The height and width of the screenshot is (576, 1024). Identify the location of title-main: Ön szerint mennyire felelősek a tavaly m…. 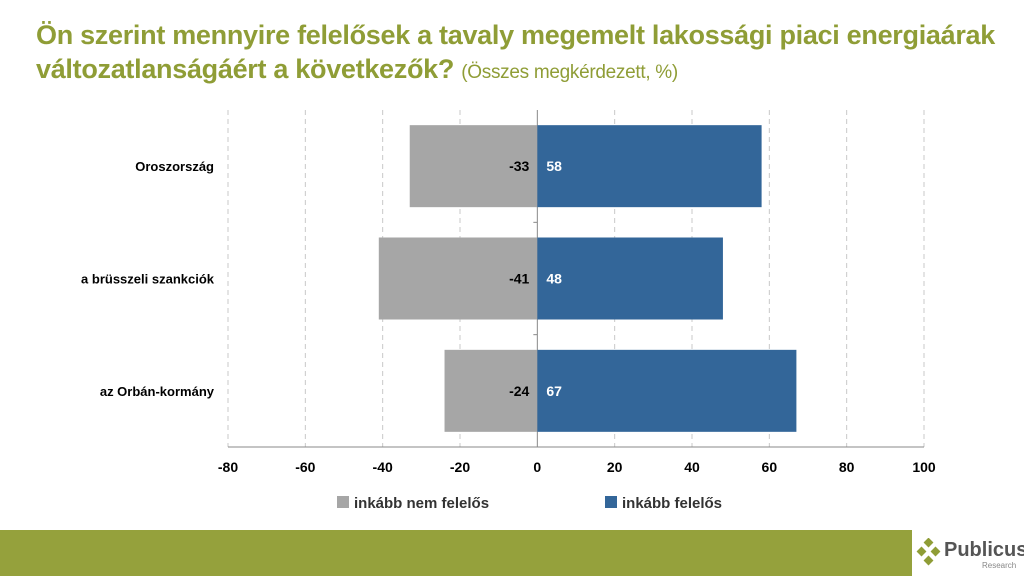
(515, 52).